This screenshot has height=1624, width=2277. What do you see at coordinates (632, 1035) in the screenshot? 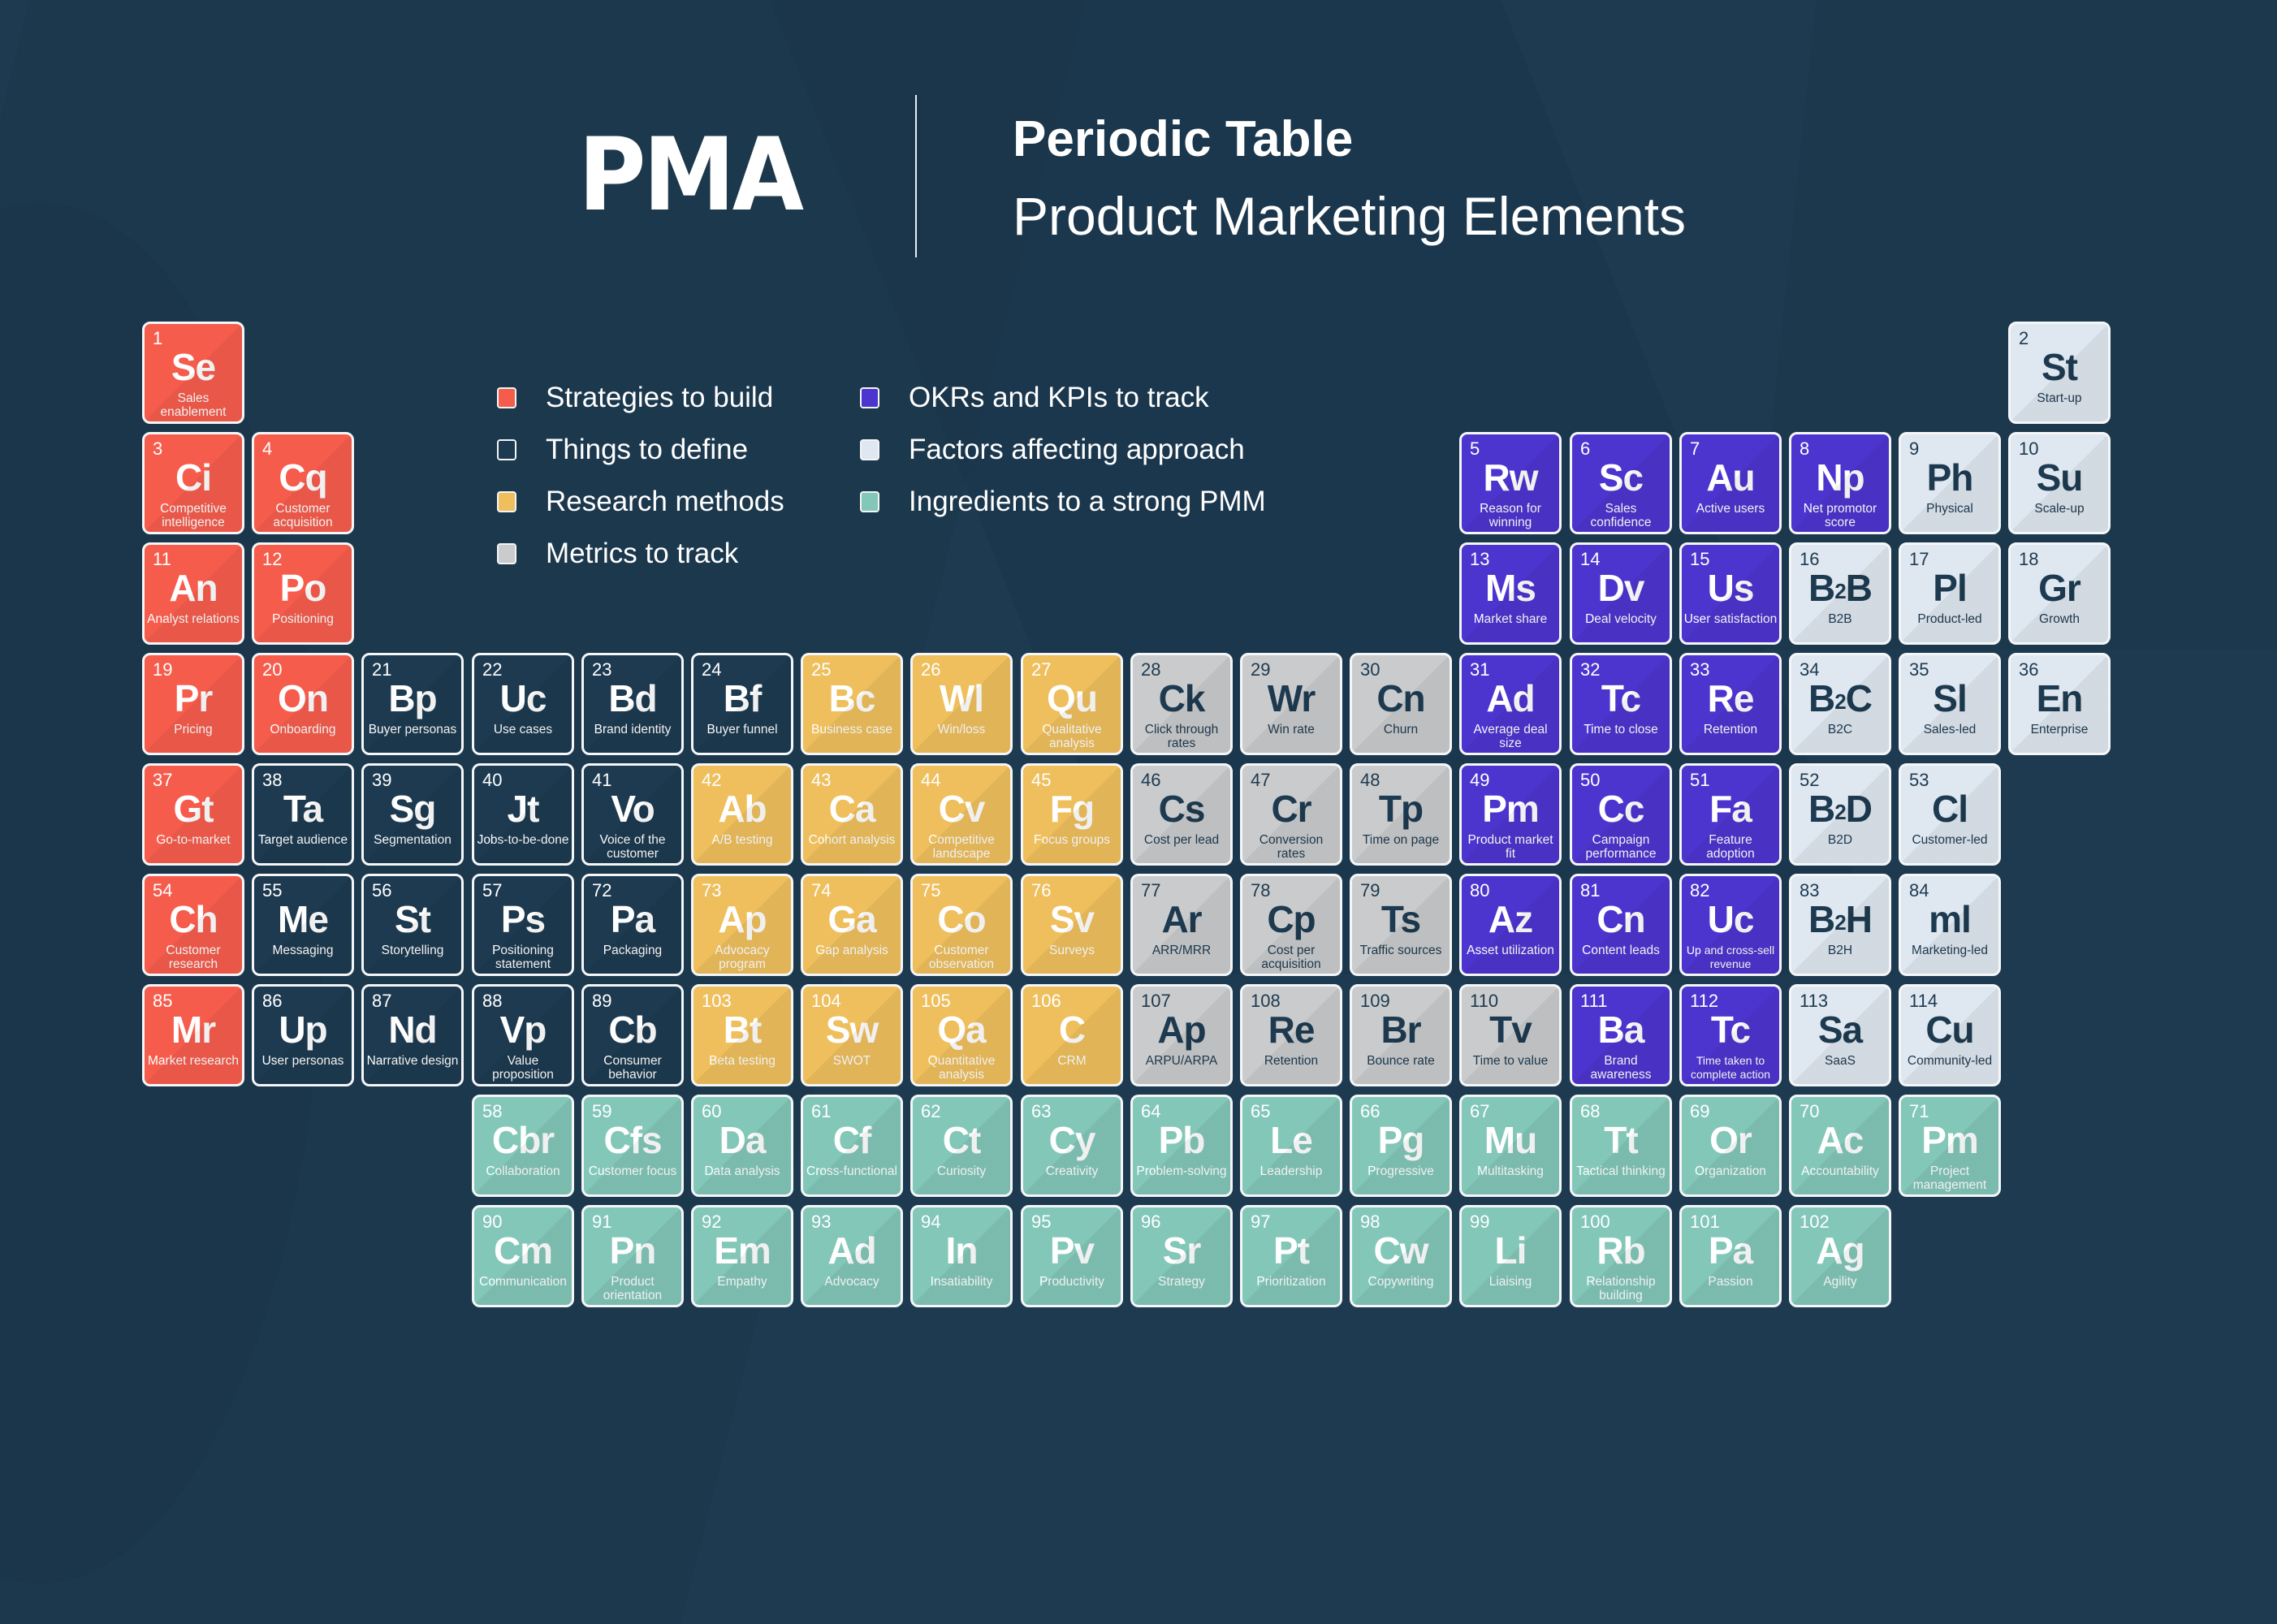
I see `element-tile: 89 Cb Consumer behavior` at bounding box center [632, 1035].